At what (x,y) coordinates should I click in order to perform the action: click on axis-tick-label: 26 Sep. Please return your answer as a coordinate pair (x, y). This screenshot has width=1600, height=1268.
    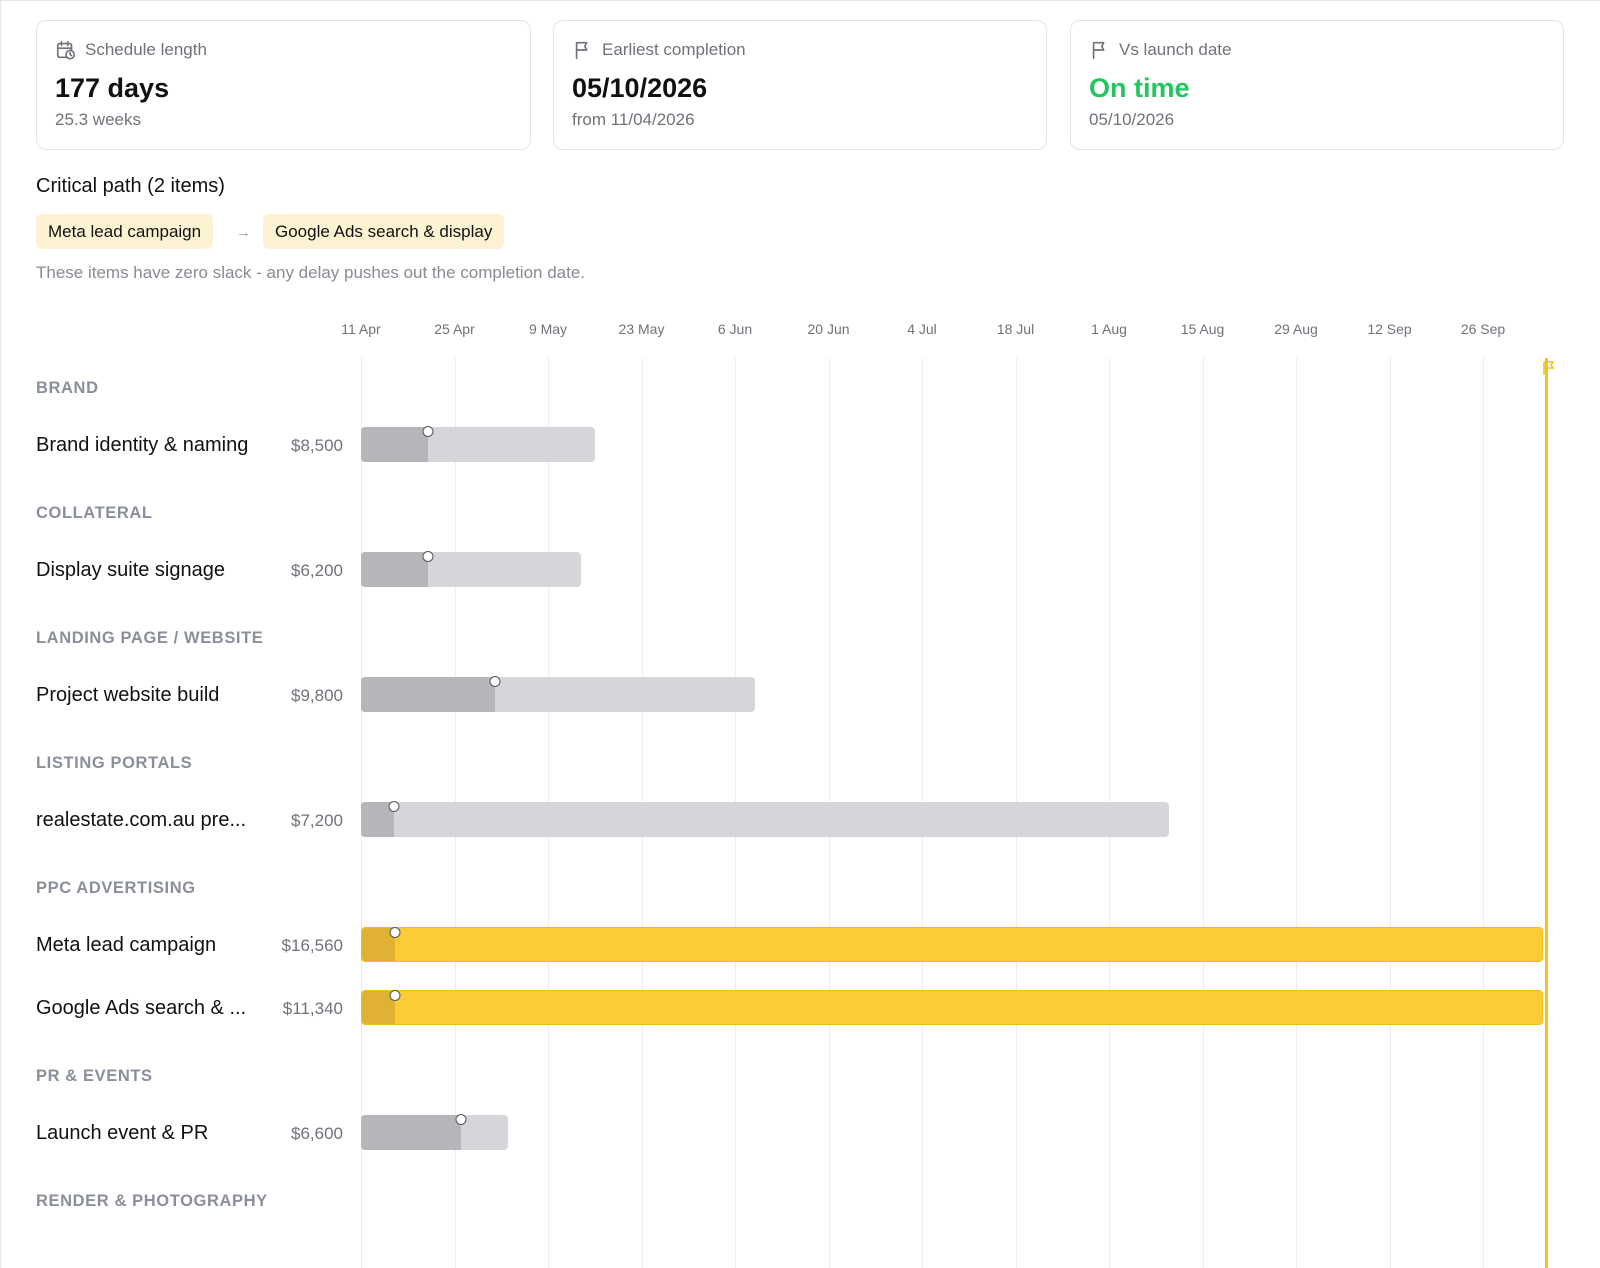
    Looking at the image, I should click on (1483, 329).